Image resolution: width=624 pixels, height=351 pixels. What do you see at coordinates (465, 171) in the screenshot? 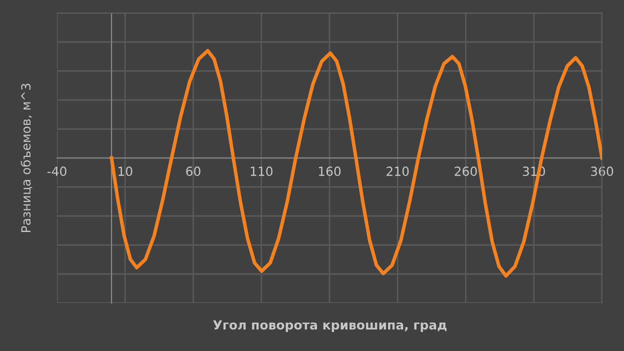
I see `x-tick-label: 260` at bounding box center [465, 171].